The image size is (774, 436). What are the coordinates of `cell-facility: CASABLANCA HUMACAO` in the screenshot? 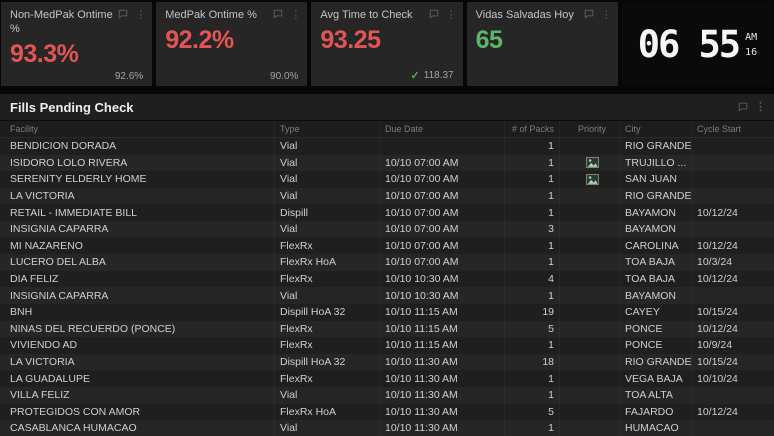 It's located at (137, 428).